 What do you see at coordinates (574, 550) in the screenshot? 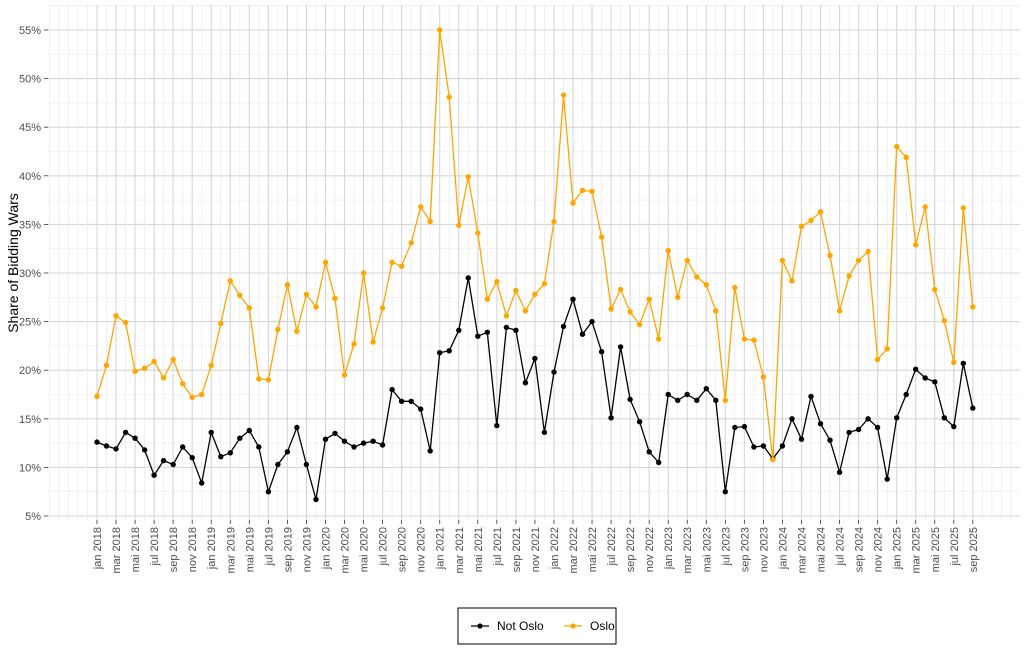
I see `x-tick-label: mar 2022` at bounding box center [574, 550].